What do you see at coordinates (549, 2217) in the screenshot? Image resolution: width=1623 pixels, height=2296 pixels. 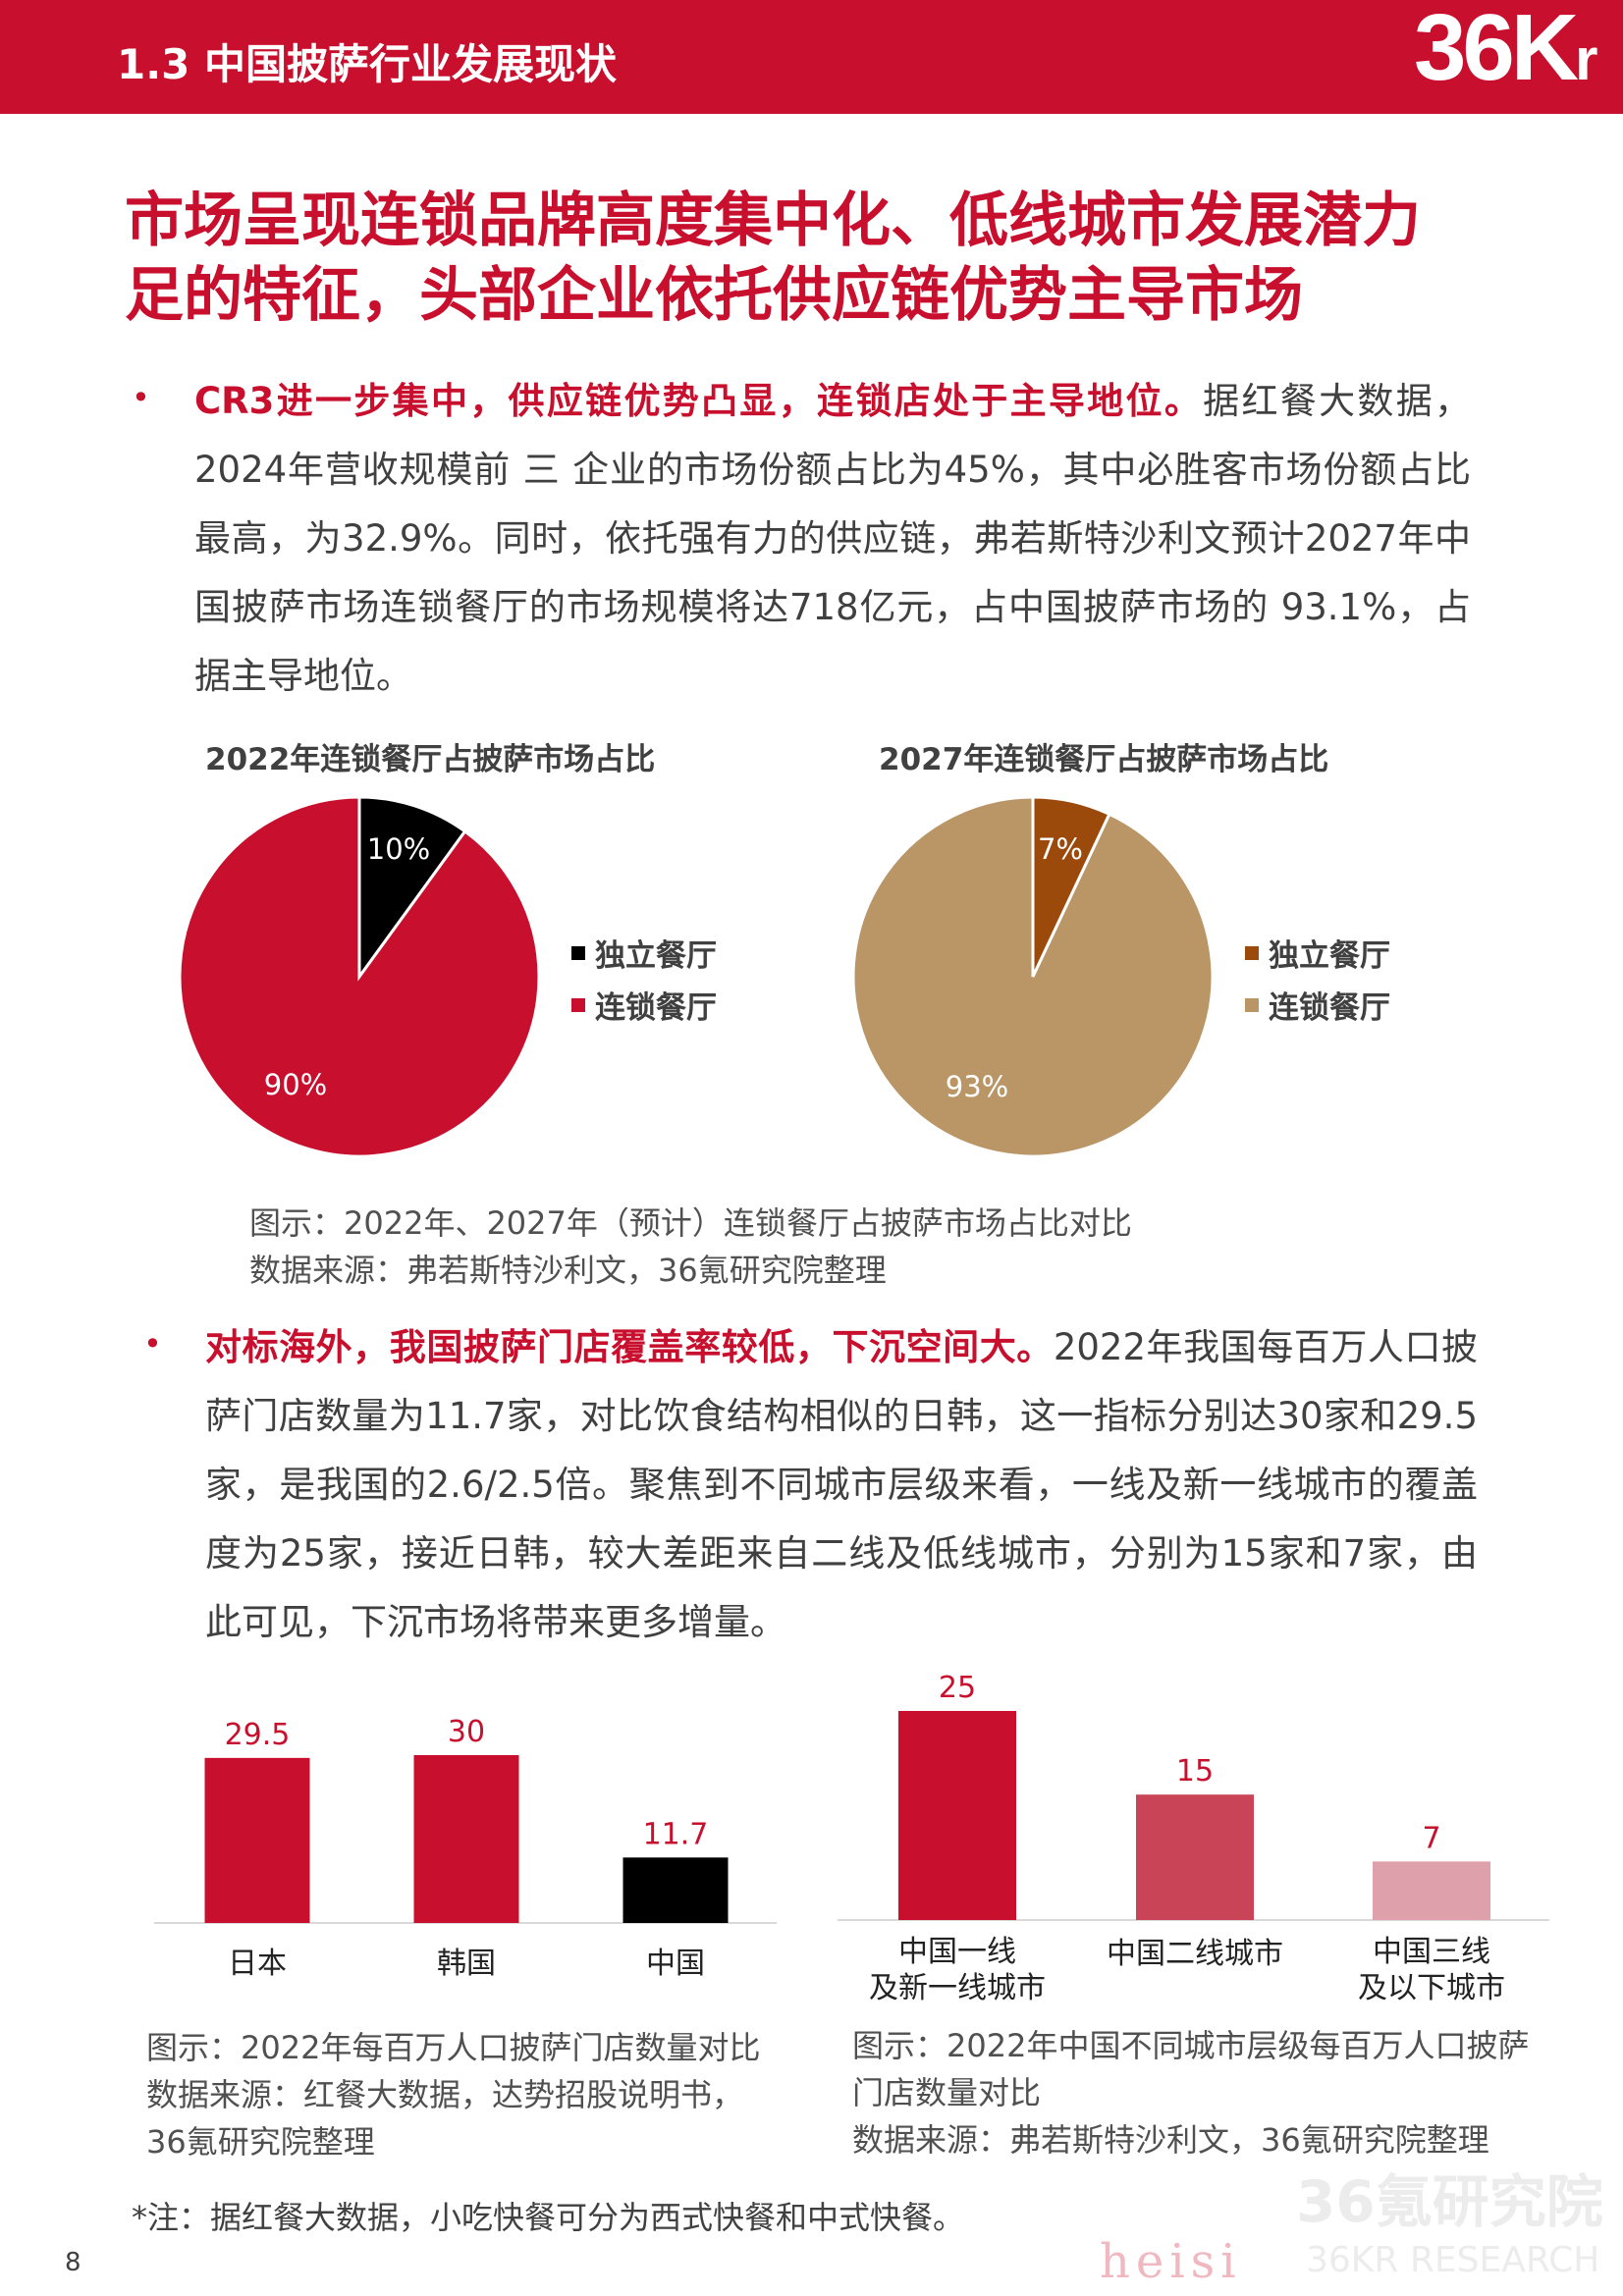 I see `footnote: *注：据红餐大数据，小吃快餐可分为西式快餐和中式快餐。` at bounding box center [549, 2217].